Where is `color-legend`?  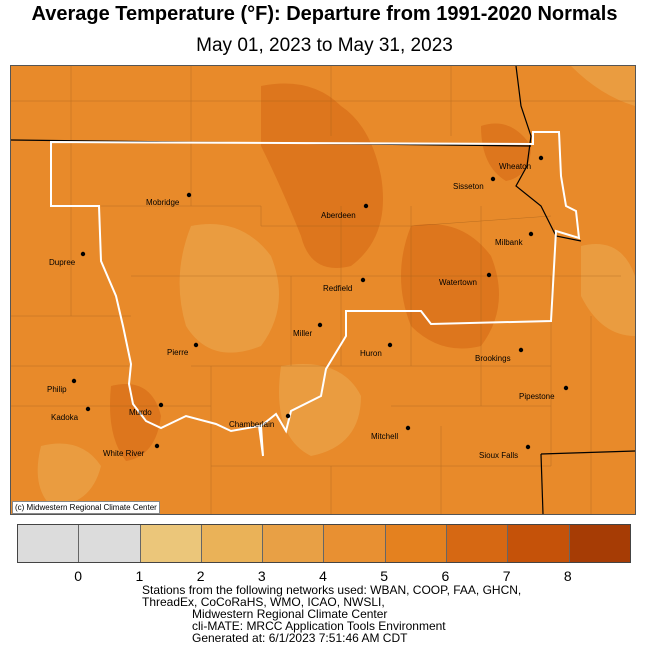
color-legend is located at coordinates (324, 543).